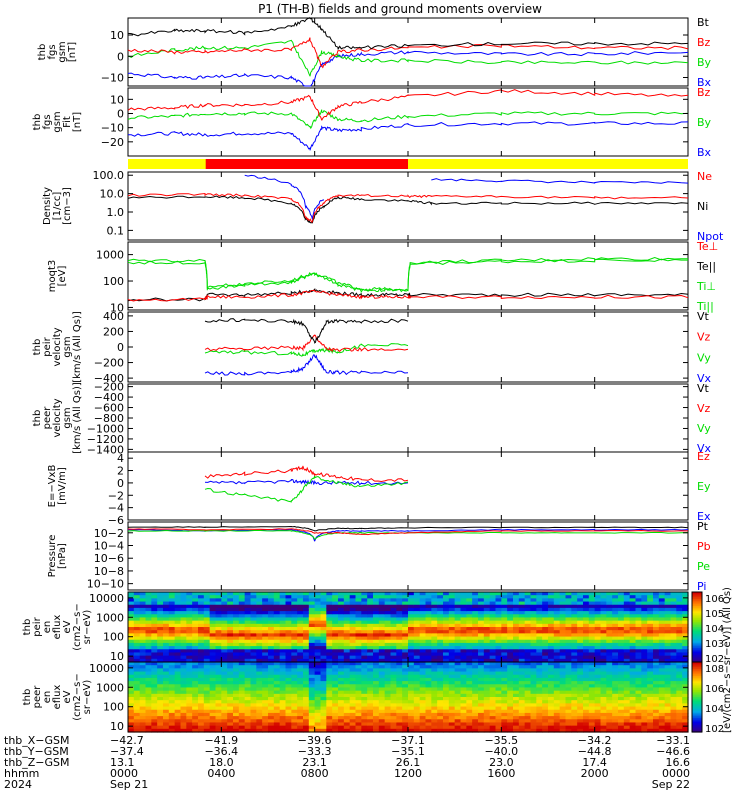  I want to click on colorbar-cell, so click(697, 703).